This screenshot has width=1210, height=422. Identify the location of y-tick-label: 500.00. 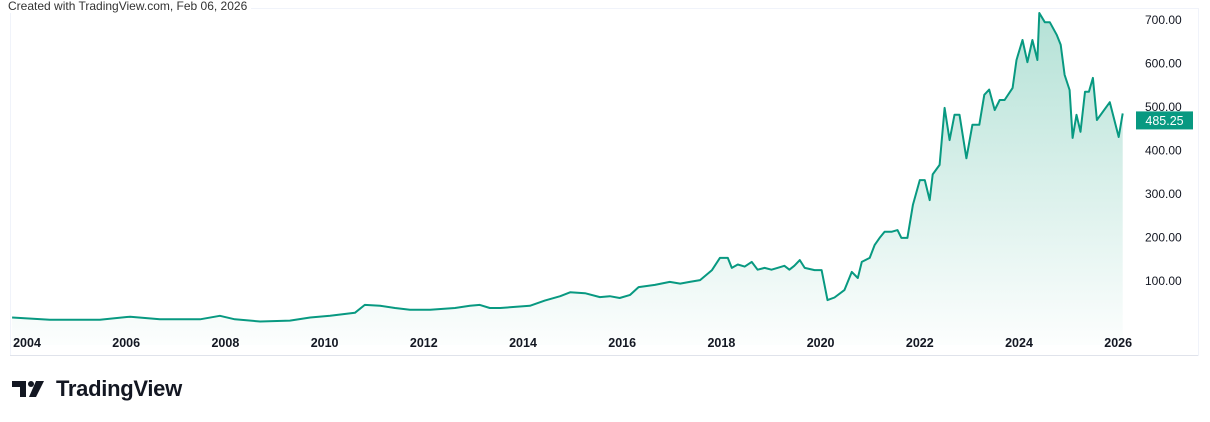
(1163, 107).